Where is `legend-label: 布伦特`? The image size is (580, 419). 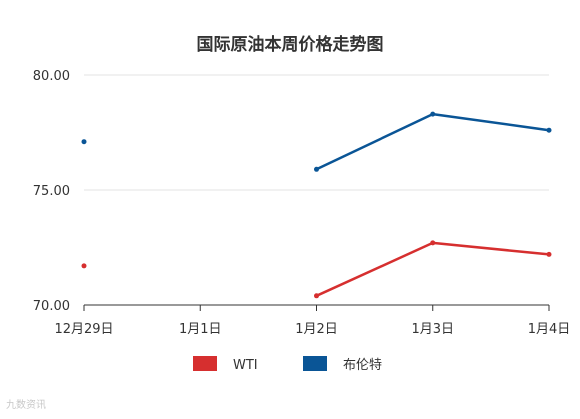
legend-label: 布伦特 is located at coordinates (362, 365).